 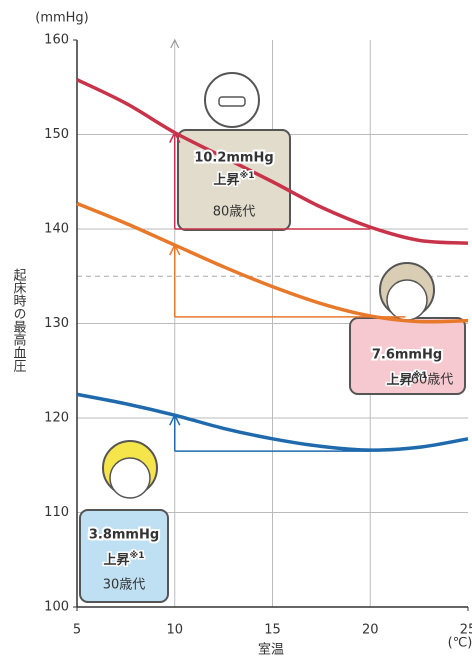 I want to click on legend-age: 60歳代, so click(x=432, y=380).